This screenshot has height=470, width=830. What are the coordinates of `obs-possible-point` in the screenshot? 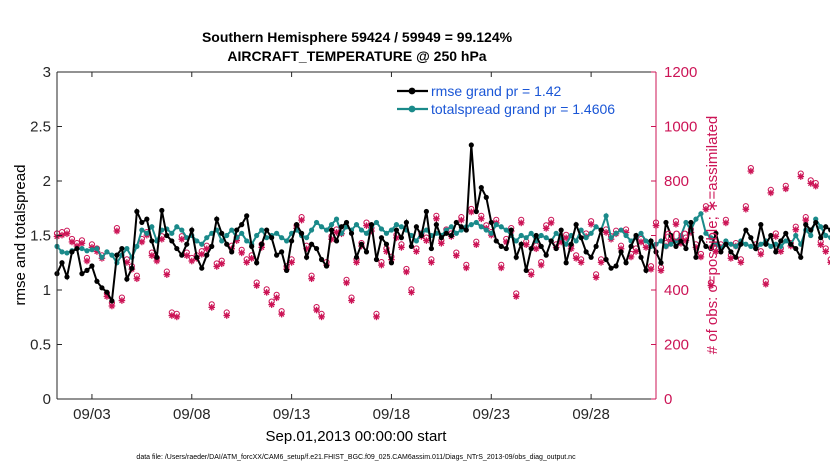 It's located at (828, 259).